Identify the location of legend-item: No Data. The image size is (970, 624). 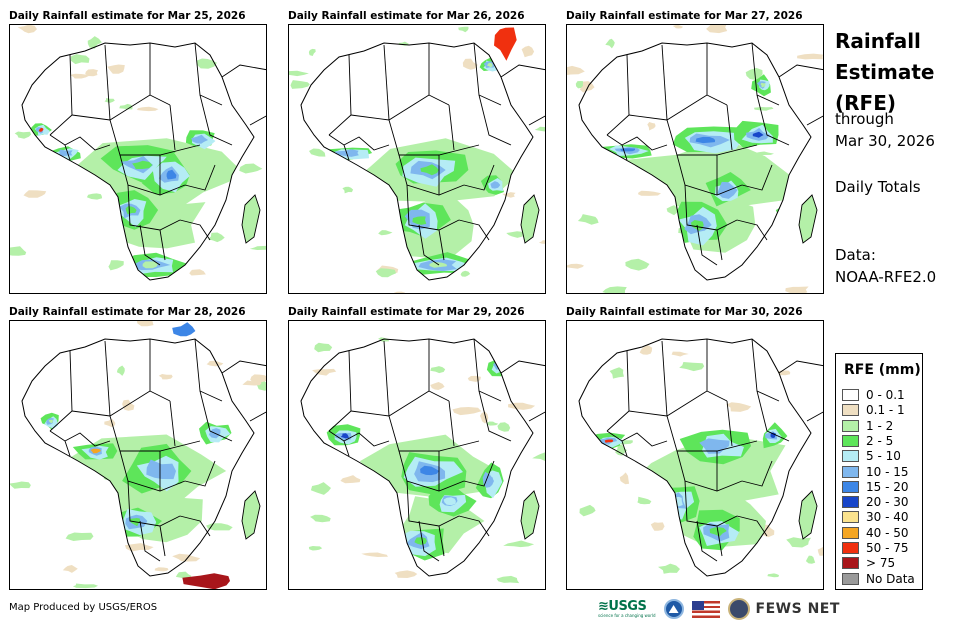
(878, 579).